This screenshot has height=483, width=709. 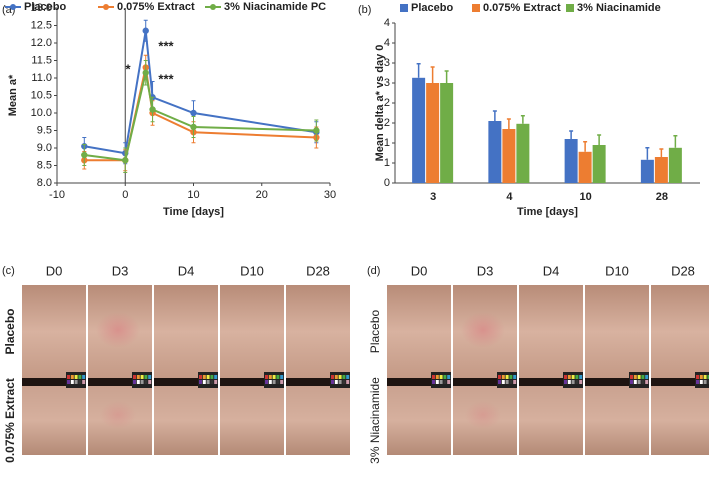 I want to click on day-label: D4, so click(x=186, y=270).